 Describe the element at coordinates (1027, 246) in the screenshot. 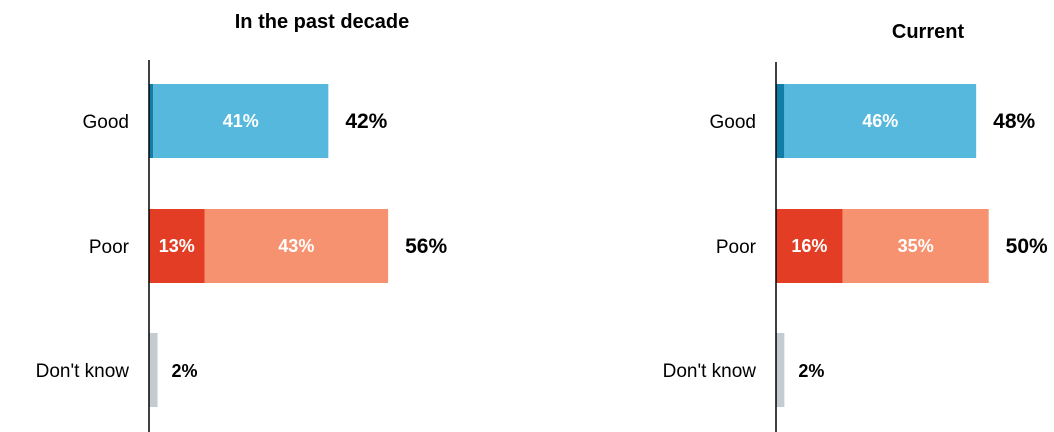

I see `bar-total-label: 50%` at that location.